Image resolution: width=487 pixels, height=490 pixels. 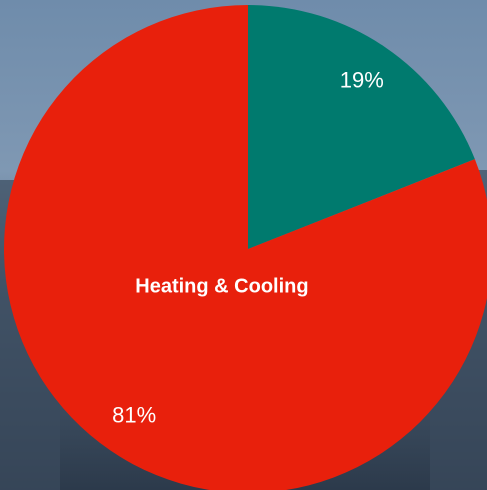 What do you see at coordinates (362, 79) in the screenshot?
I see `value-label: 19%` at bounding box center [362, 79].